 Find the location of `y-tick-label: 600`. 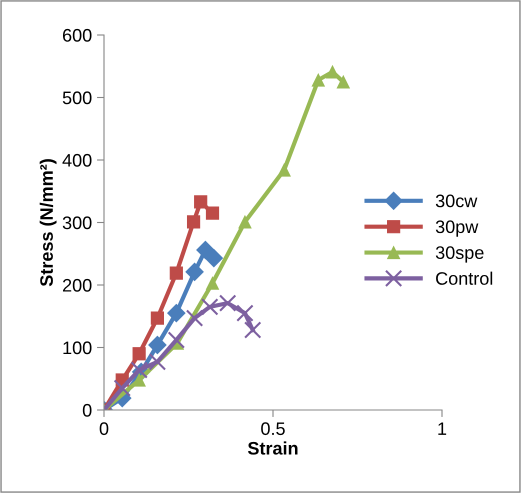

y-tick-label: 600 is located at coordinates (77, 35).